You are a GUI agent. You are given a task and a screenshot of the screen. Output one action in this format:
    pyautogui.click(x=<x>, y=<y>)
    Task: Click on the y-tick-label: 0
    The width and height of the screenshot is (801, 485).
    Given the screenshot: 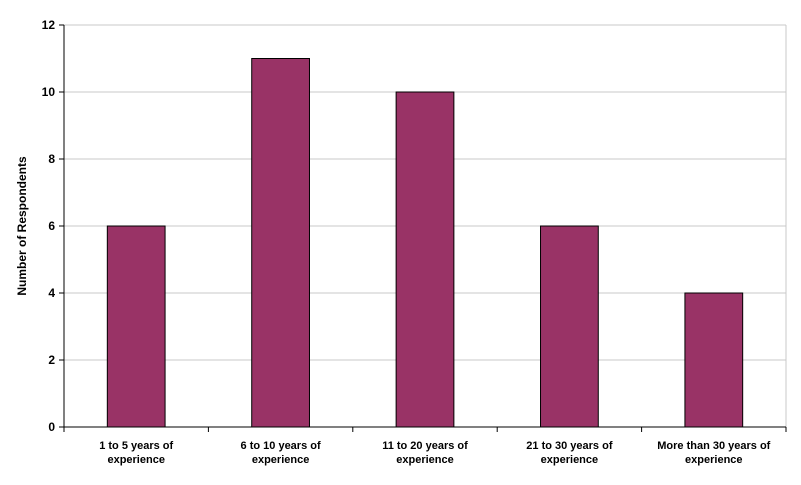 What is the action you would take?
    pyautogui.click(x=51, y=427)
    